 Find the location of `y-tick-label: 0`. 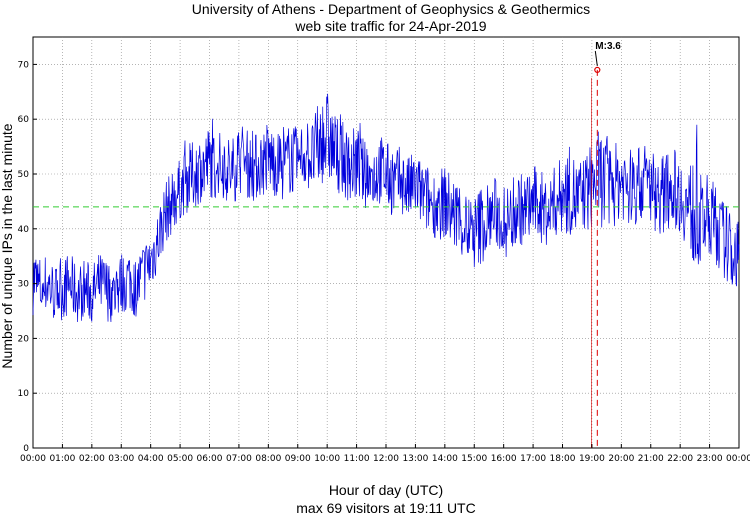

y-tick-label: 0 is located at coordinates (26, 449).